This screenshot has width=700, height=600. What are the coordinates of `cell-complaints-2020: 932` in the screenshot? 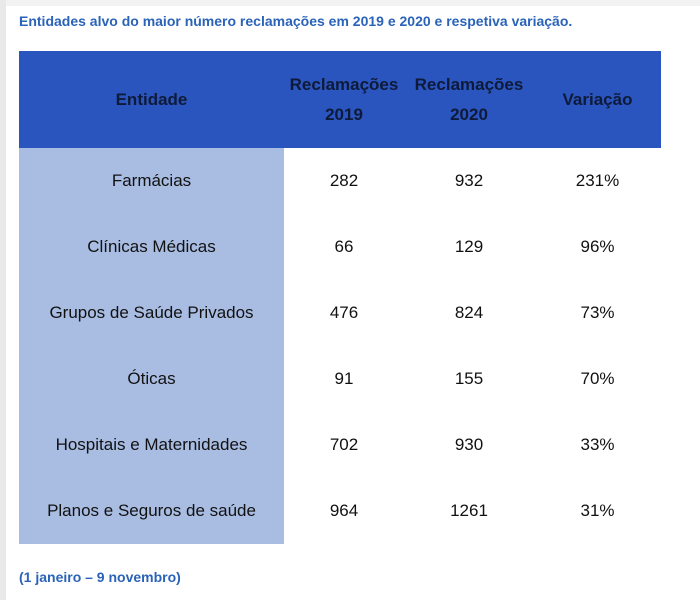 It's located at (469, 181).